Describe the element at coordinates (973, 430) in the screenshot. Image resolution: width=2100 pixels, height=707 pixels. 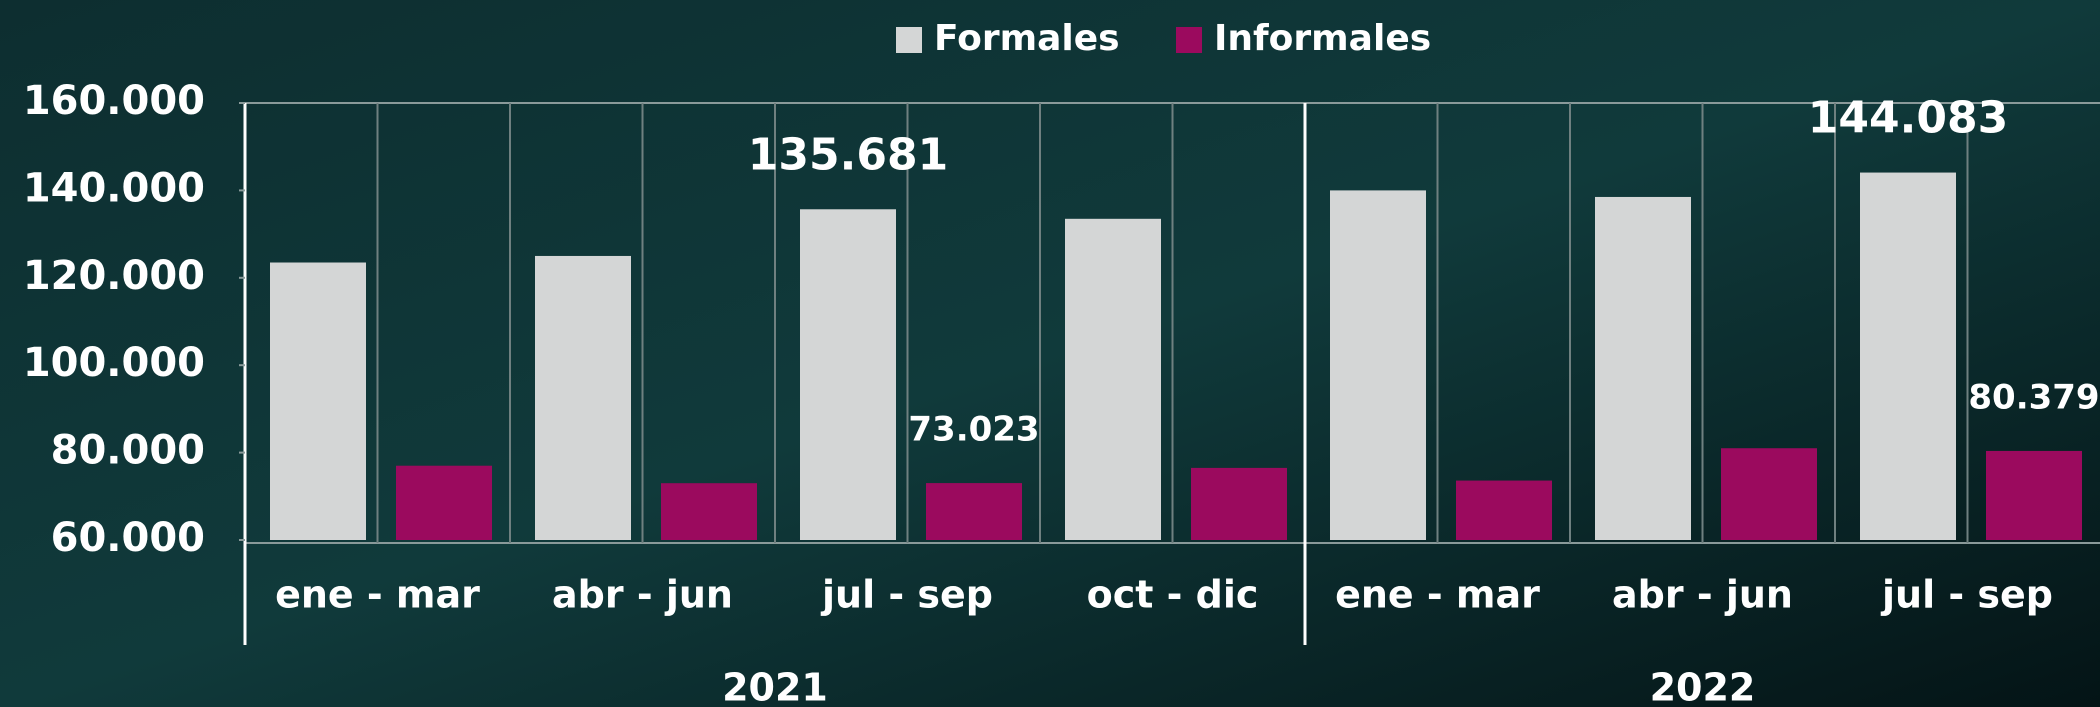
I see `data-label: 73.023` at that location.